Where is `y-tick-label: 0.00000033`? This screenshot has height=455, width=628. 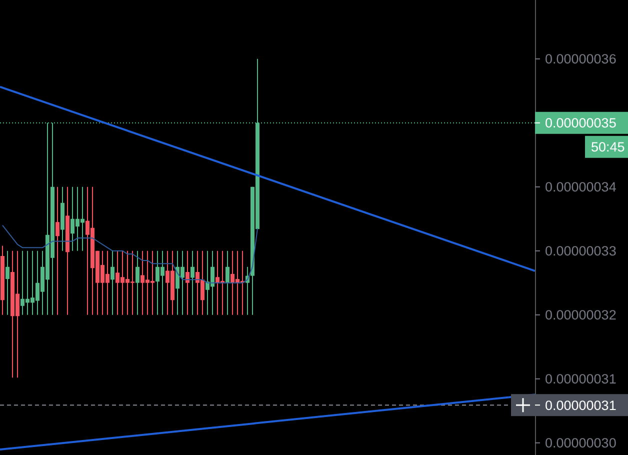 y-tick-label: 0.00000033 is located at coordinates (580, 251).